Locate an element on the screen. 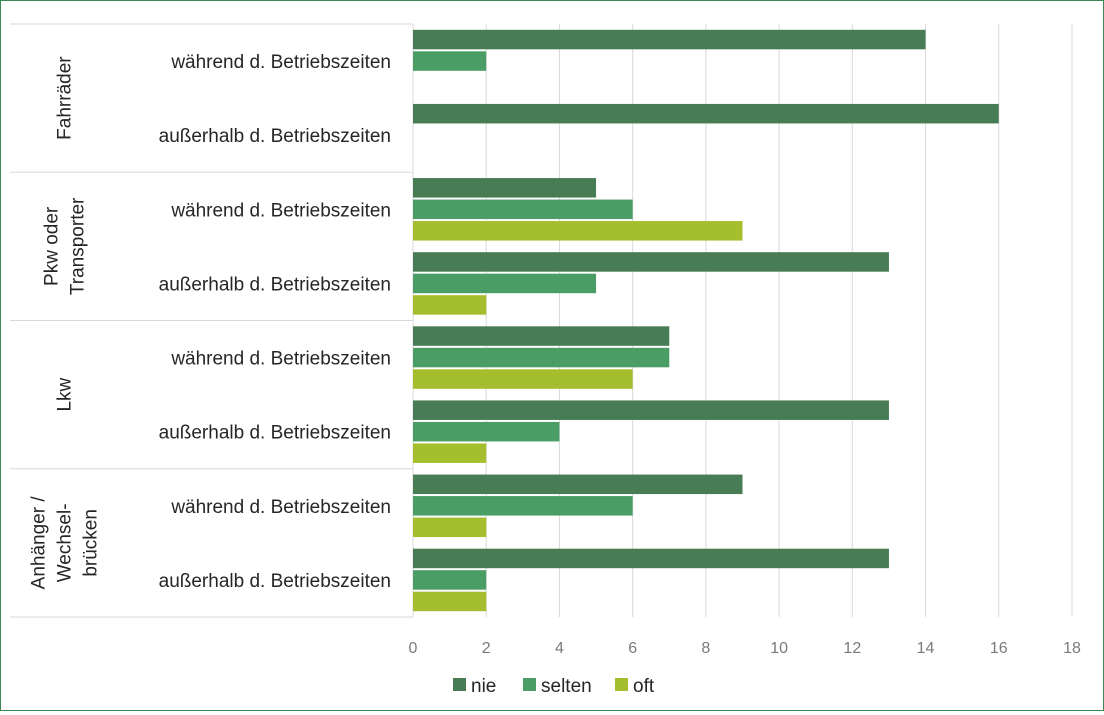 Image resolution: width=1104 pixels, height=715 pixels. x-tick-label: 4 is located at coordinates (559, 648).